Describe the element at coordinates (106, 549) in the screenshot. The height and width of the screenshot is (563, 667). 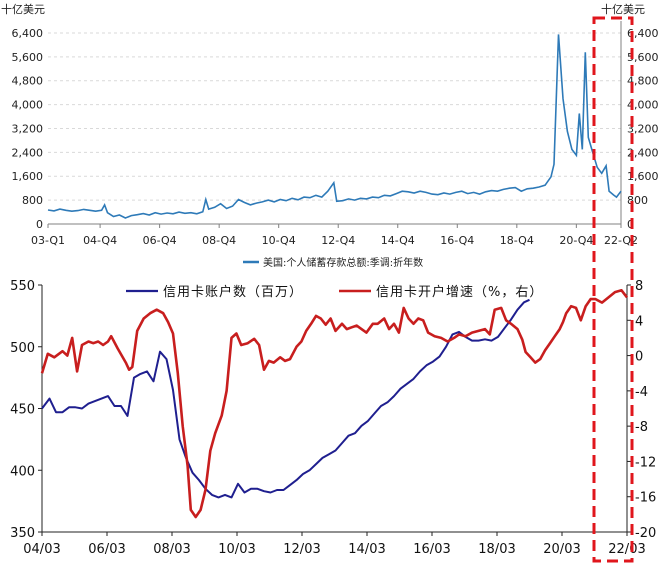
I see `x-tick-label: 06/03` at that location.